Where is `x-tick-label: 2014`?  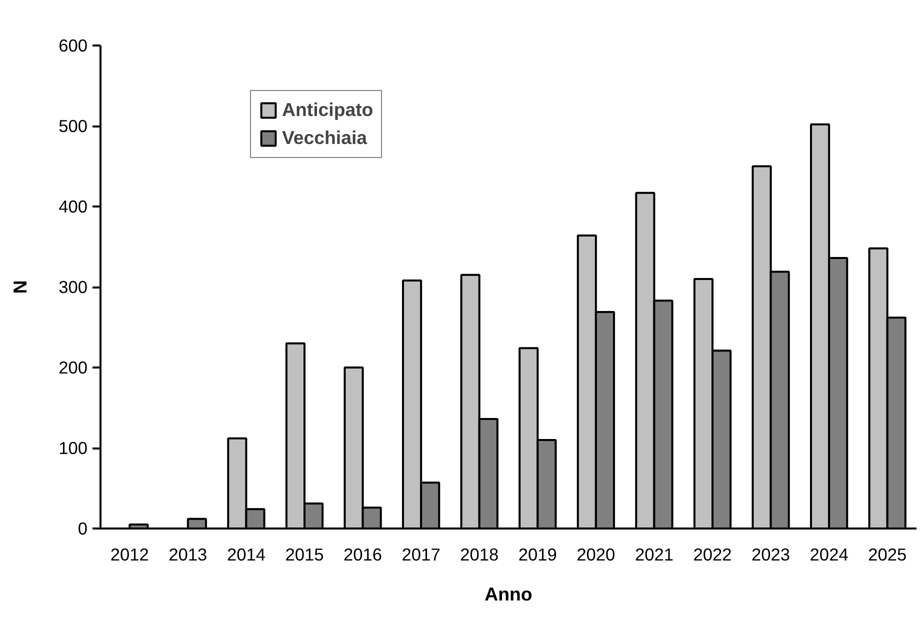 x-tick-label: 2014 is located at coordinates (246, 554).